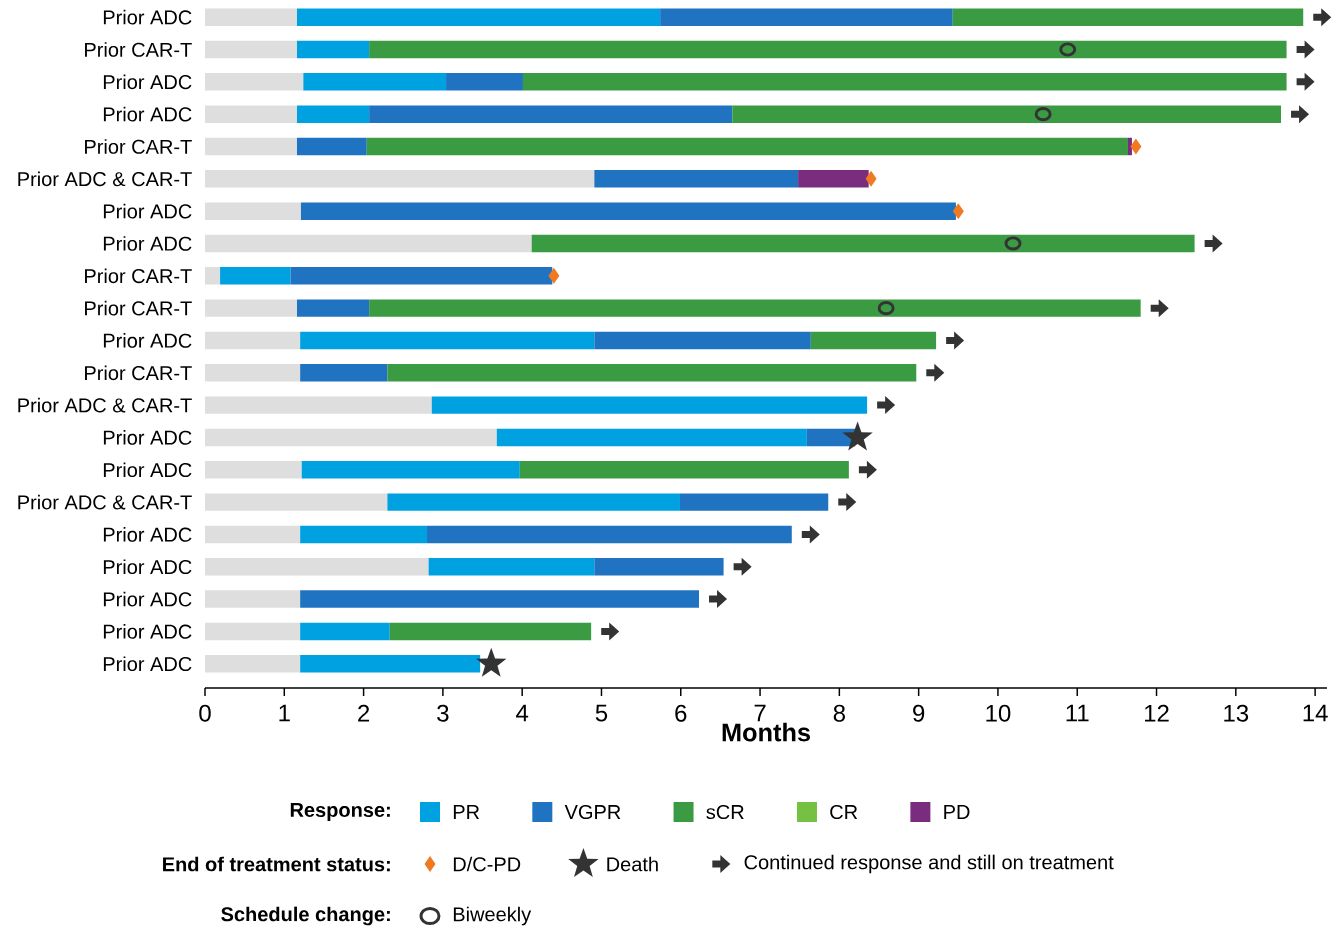 The image size is (1334, 930). I want to click on legend-label: Death, so click(632, 864).